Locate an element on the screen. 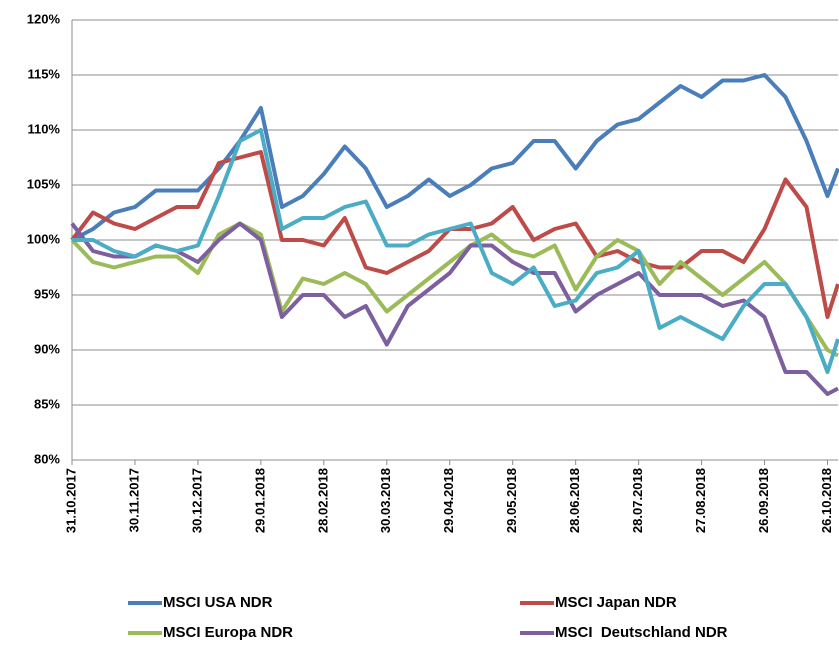 Image resolution: width=839 pixels, height=648 pixels. x-tick-label: 30.11.2017 is located at coordinates (133, 500).